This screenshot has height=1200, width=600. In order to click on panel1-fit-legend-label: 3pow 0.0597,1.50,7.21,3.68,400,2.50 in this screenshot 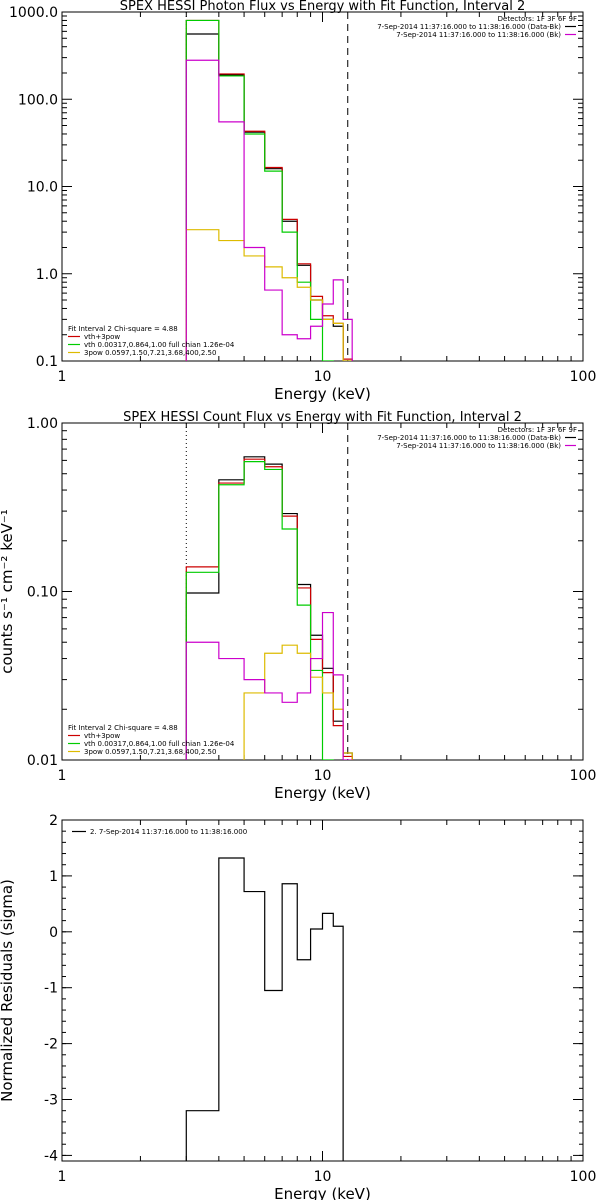, I will do `click(150, 353)`.